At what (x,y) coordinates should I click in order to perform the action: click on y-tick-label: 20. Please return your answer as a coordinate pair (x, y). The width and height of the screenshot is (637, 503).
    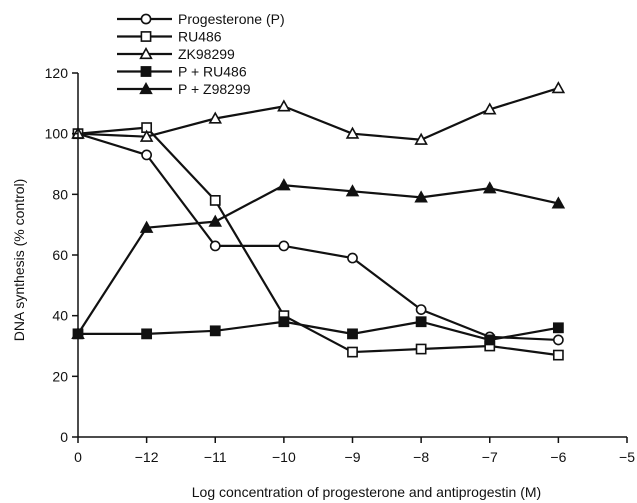
    Looking at the image, I should click on (60, 376).